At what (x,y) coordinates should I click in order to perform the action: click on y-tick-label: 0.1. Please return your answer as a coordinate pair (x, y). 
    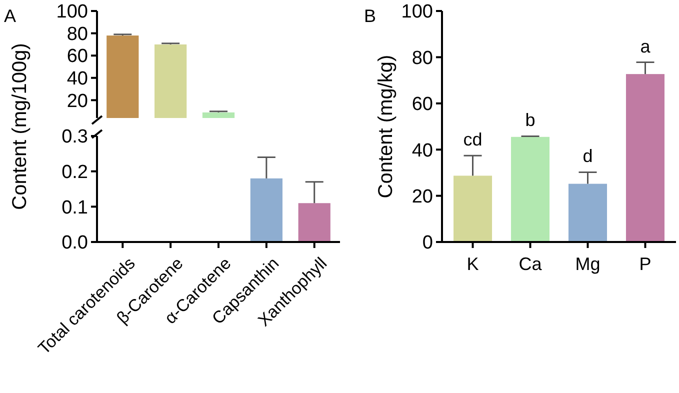
    Looking at the image, I should click on (75, 207).